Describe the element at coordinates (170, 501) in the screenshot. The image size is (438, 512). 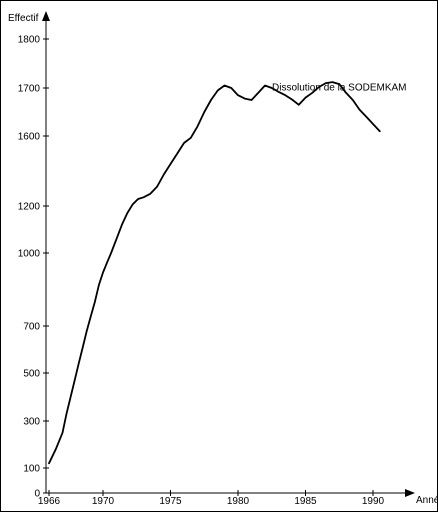
I see `x-tick-label: 1975` at that location.